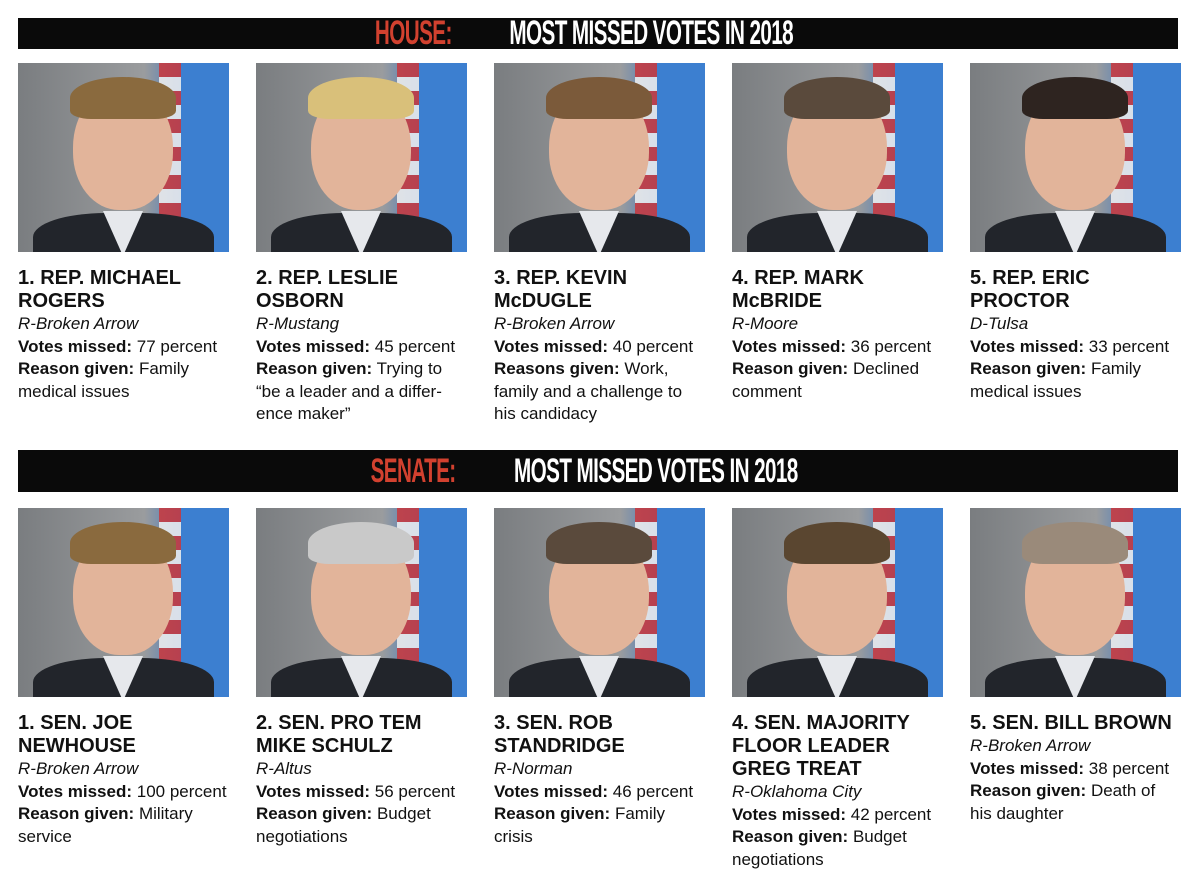 This screenshot has height=885, width=1200. I want to click on votes-missed: Votes missed: 45 percent, so click(361, 347).